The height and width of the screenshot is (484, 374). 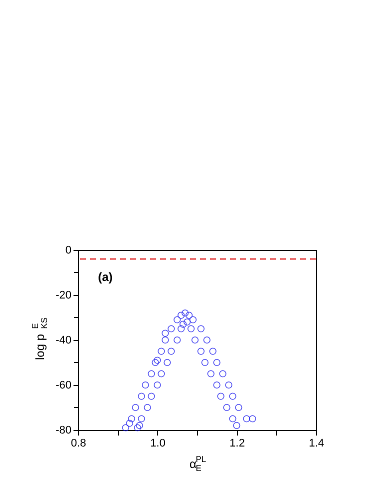 What do you see at coordinates (64, 296) in the screenshot?
I see `y-tick-label: -20` at bounding box center [64, 296].